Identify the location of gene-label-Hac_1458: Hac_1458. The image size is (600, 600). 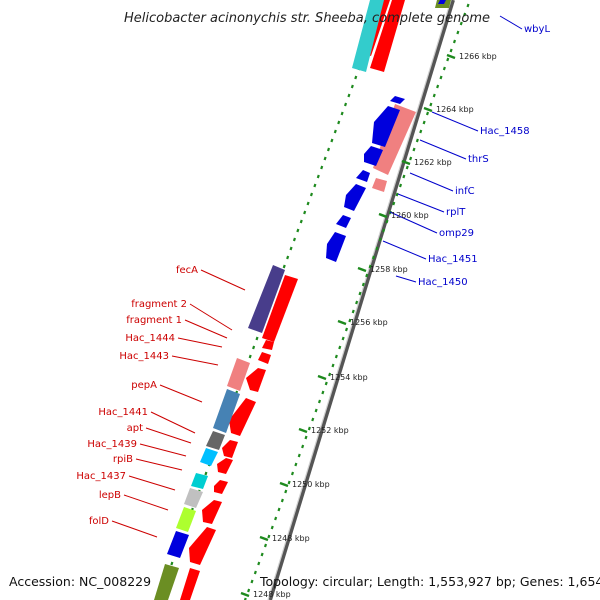
(505, 131).